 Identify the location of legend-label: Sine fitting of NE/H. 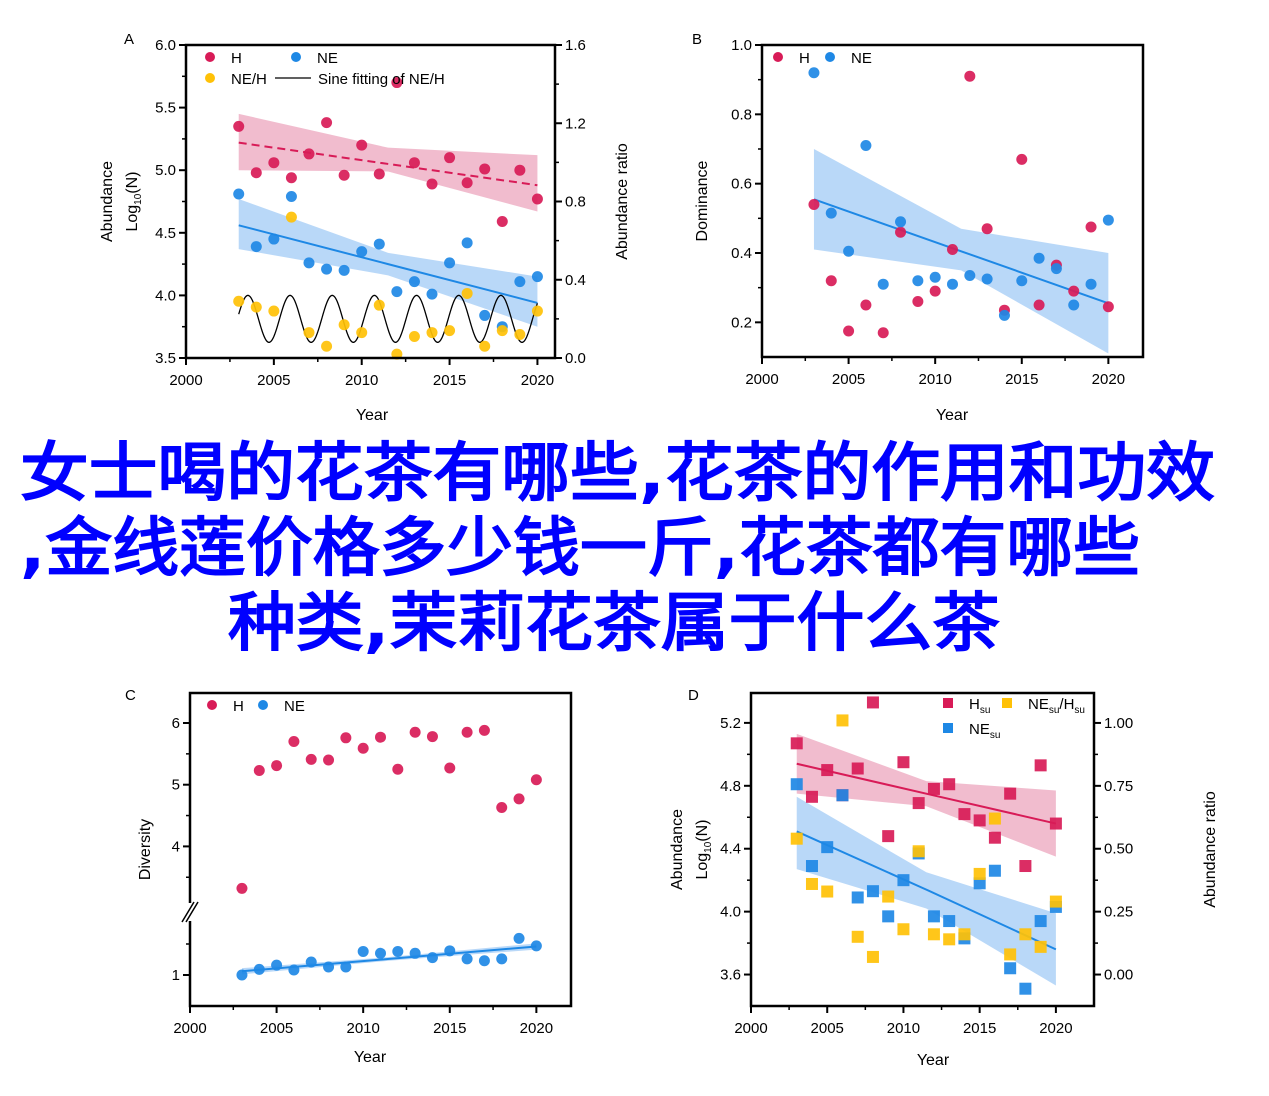
(381, 79).